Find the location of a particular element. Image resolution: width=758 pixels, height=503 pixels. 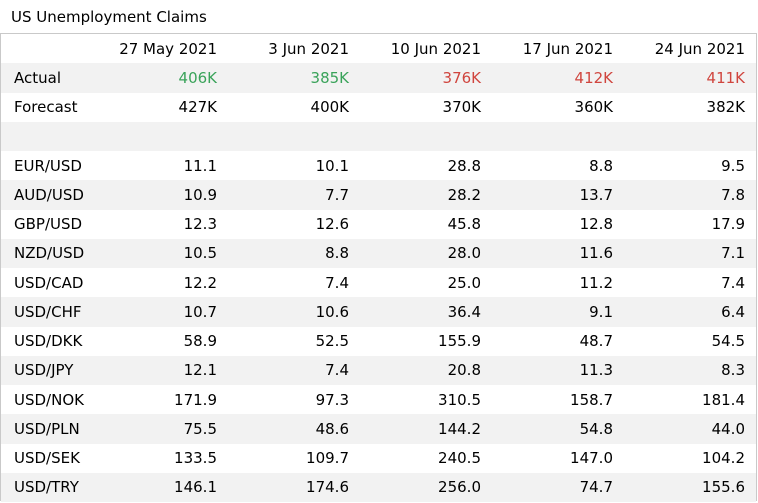

row-label: USD/SEK is located at coordinates (47, 458).